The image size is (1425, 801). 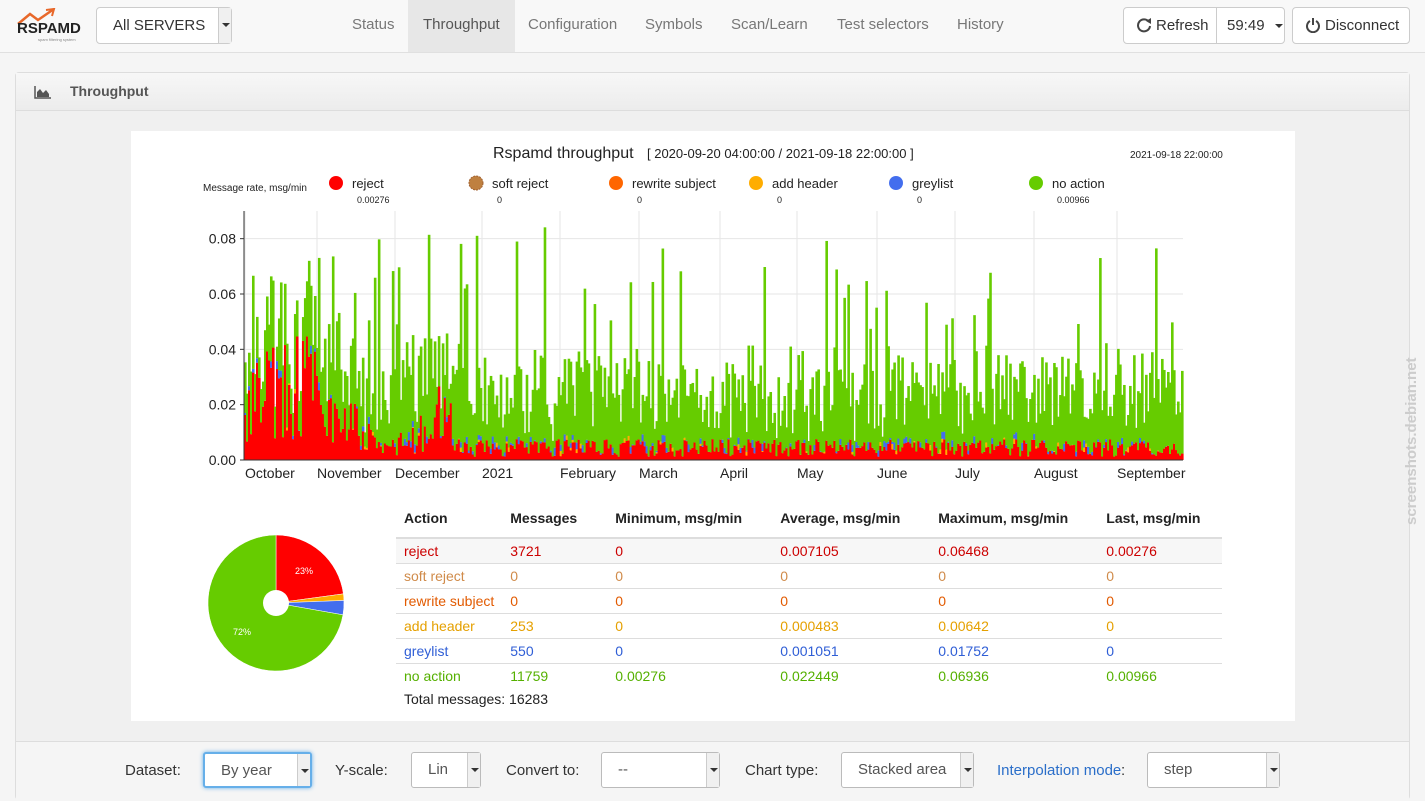 What do you see at coordinates (446, 770) in the screenshot?
I see `yscale-select: Lin` at bounding box center [446, 770].